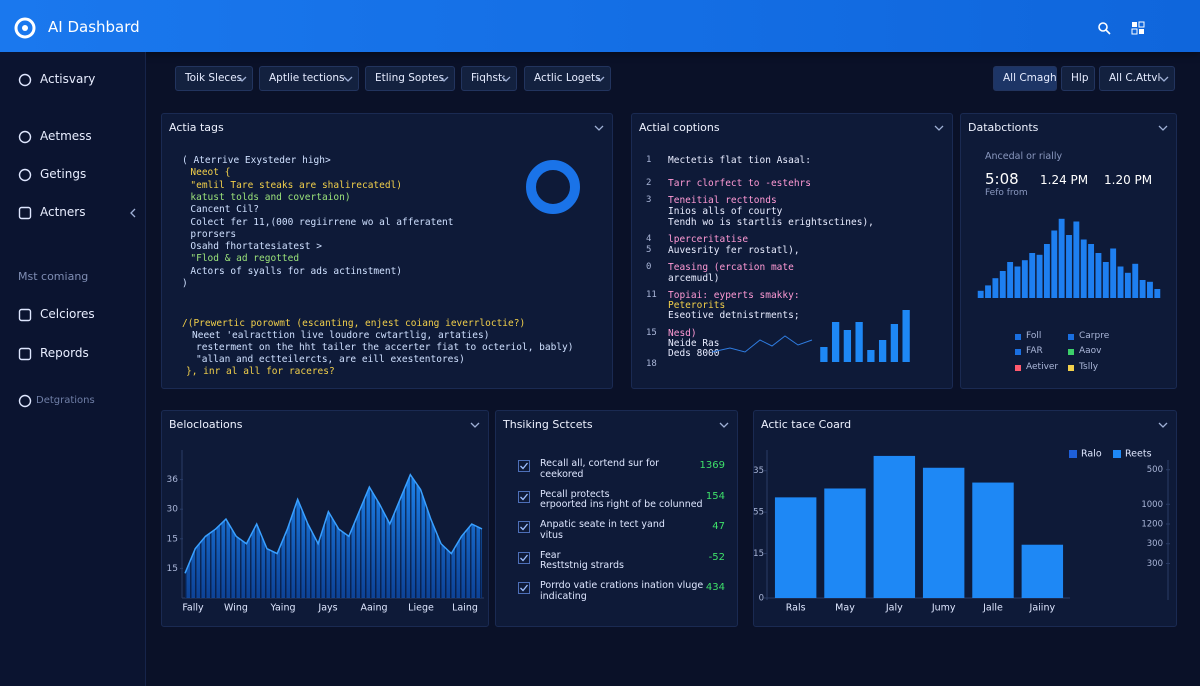 The height and width of the screenshot is (686, 1200). What do you see at coordinates (651, 295) in the screenshot?
I see `line-number: 11` at bounding box center [651, 295].